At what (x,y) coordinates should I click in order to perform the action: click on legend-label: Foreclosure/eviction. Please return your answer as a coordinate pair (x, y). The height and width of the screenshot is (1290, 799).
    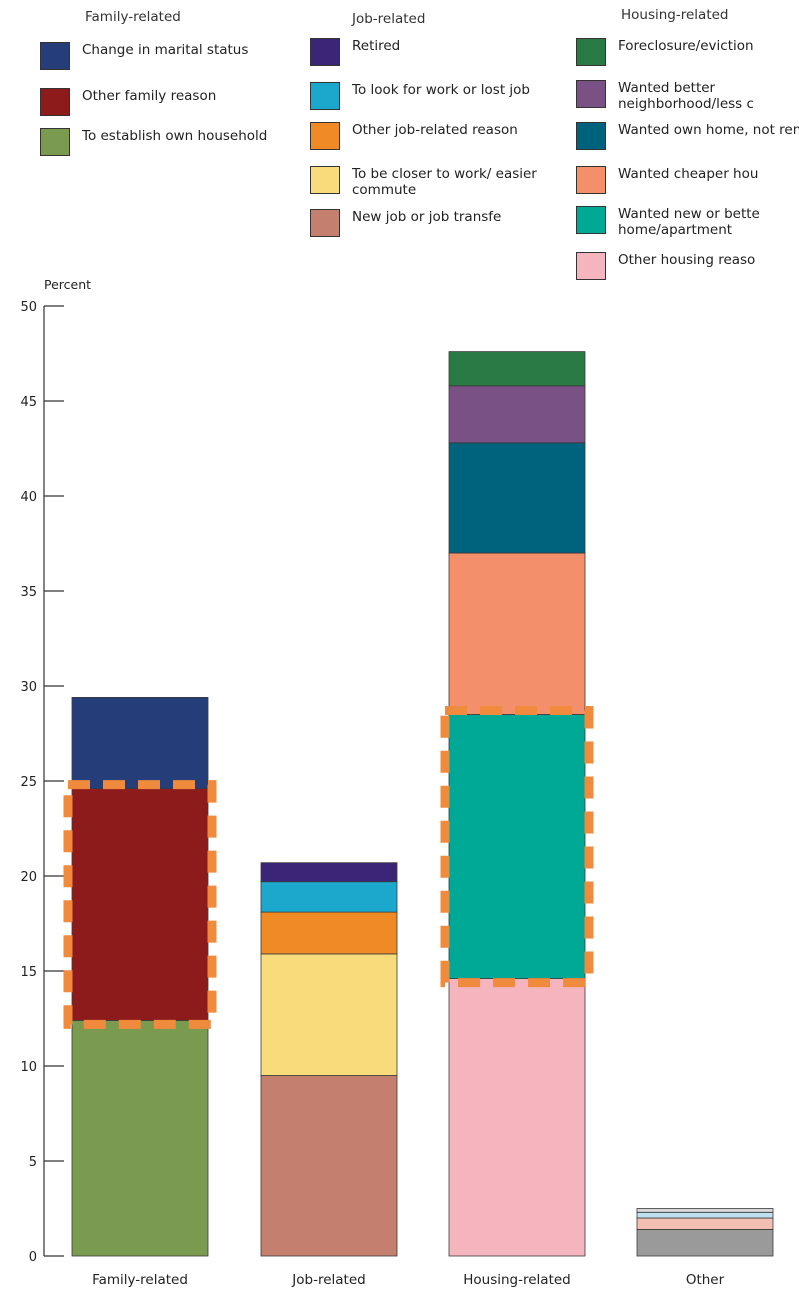
    Looking at the image, I should click on (686, 46).